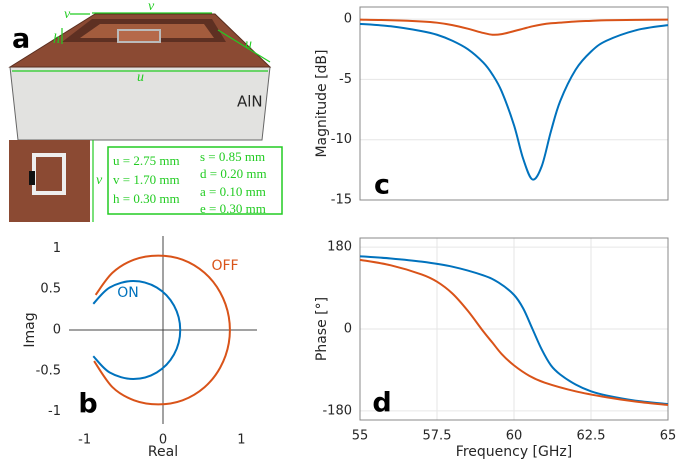 This screenshot has width=676, height=466. What do you see at coordinates (233, 191) in the screenshot?
I see `param: a = 0.10 mm` at bounding box center [233, 191].